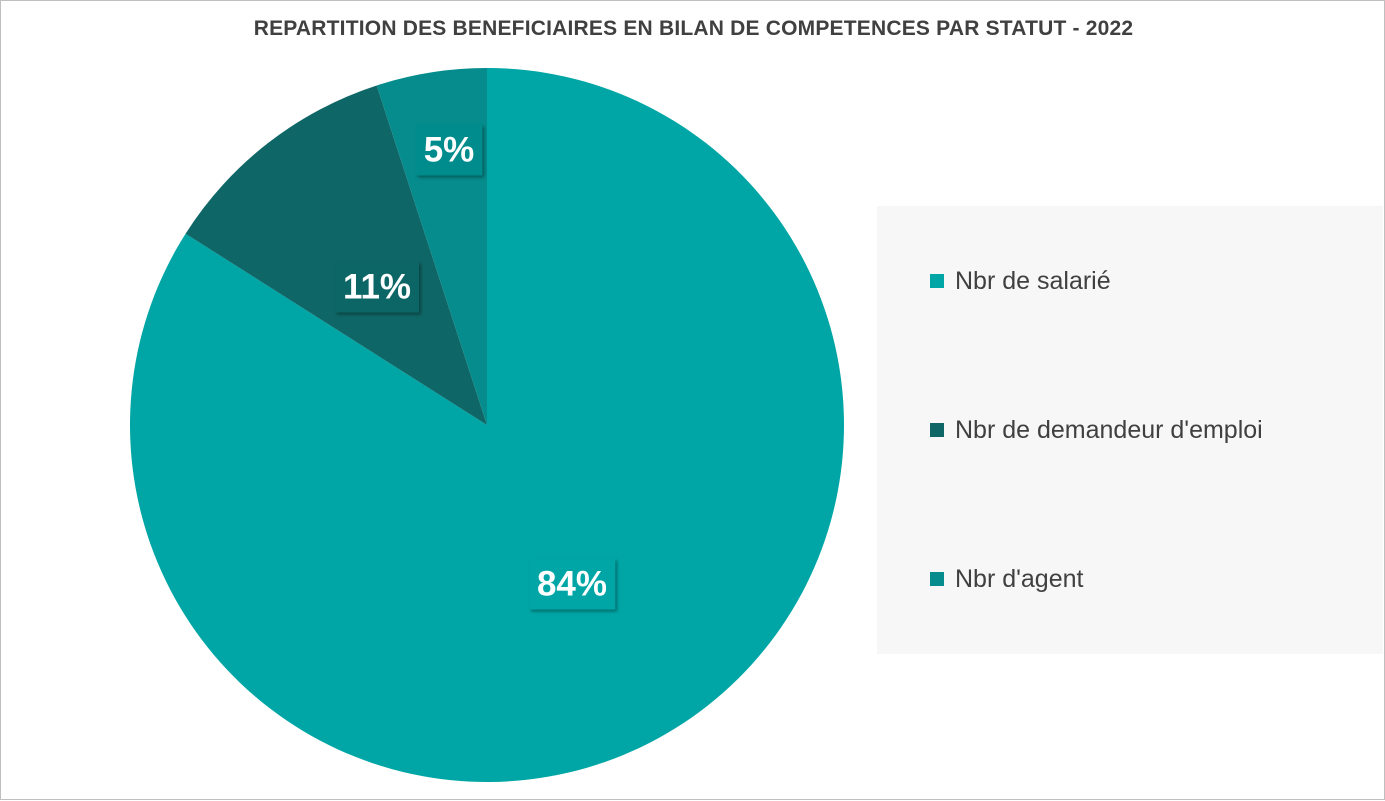  What do you see at coordinates (1033, 280) in the screenshot?
I see `legend-label-salarie: Nbr de salarié` at bounding box center [1033, 280].